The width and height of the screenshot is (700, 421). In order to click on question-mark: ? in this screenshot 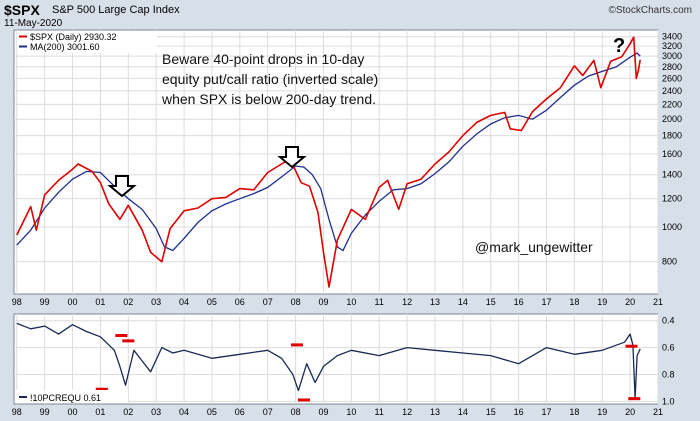, I will do `click(619, 46)`.